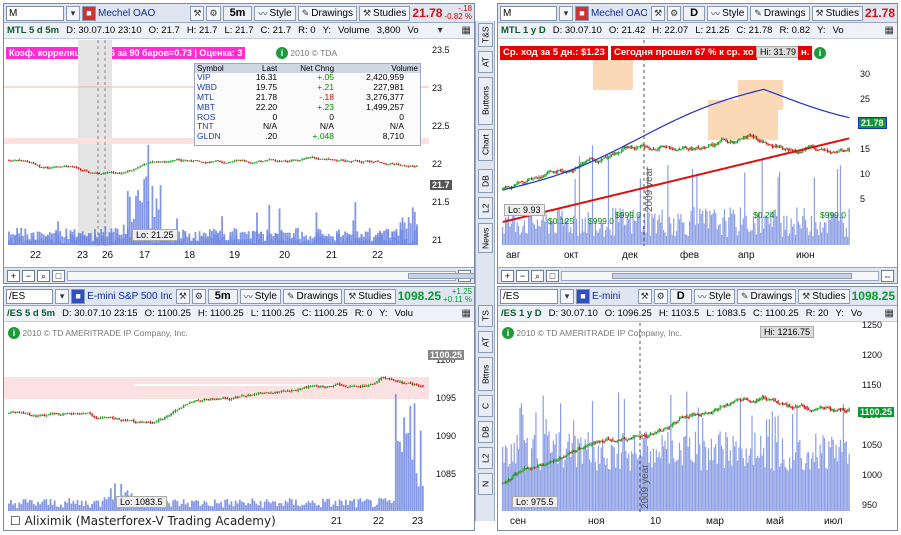  I want to click on watchlist-header-net-chng: Net Chng, so click(308, 68).